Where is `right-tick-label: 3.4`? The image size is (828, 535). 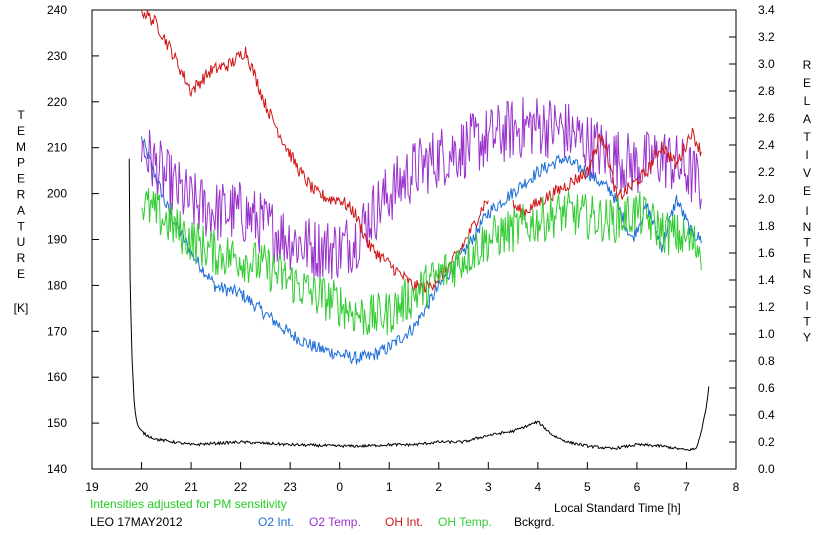
right-tick-label: 3.4 is located at coordinates (766, 10).